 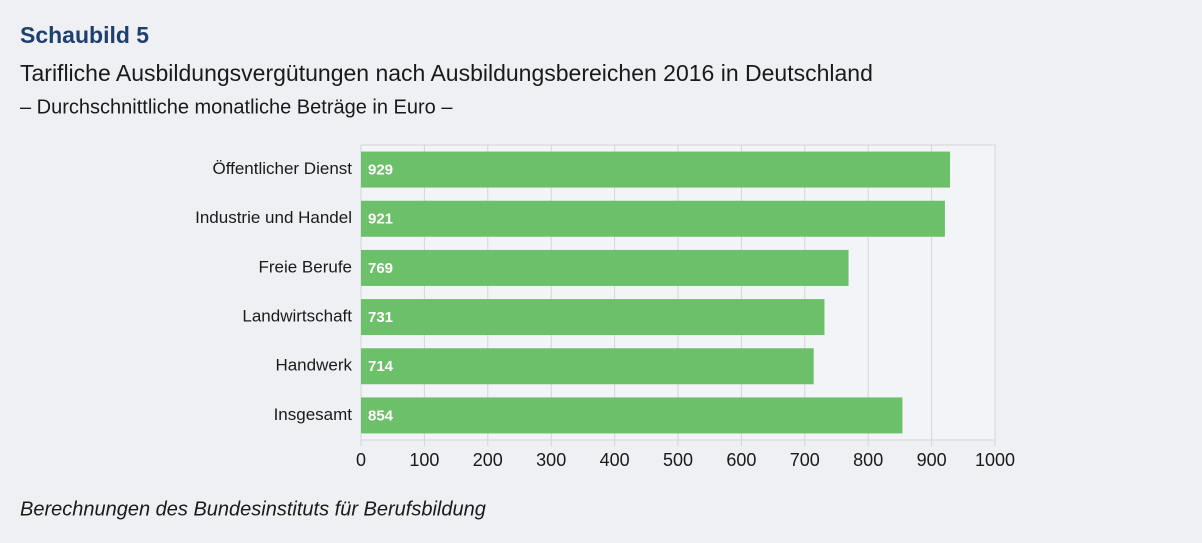 I want to click on x-tick-label: 800, so click(x=868, y=460).